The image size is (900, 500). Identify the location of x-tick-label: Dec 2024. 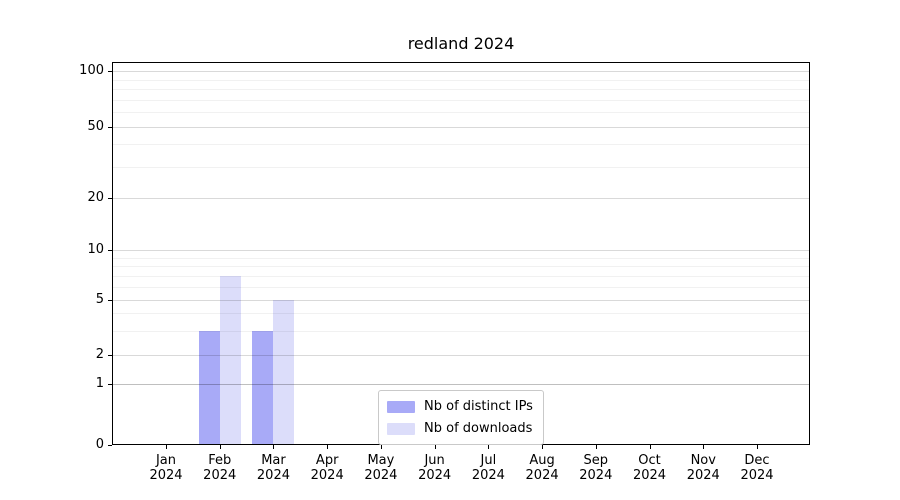
(757, 468).